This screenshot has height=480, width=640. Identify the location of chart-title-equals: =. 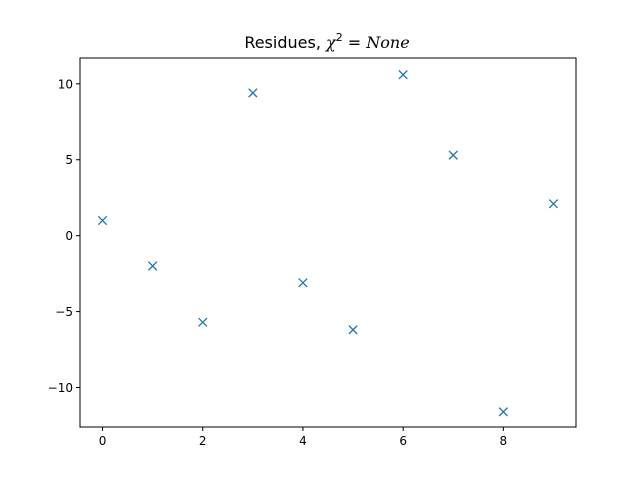
(355, 42).